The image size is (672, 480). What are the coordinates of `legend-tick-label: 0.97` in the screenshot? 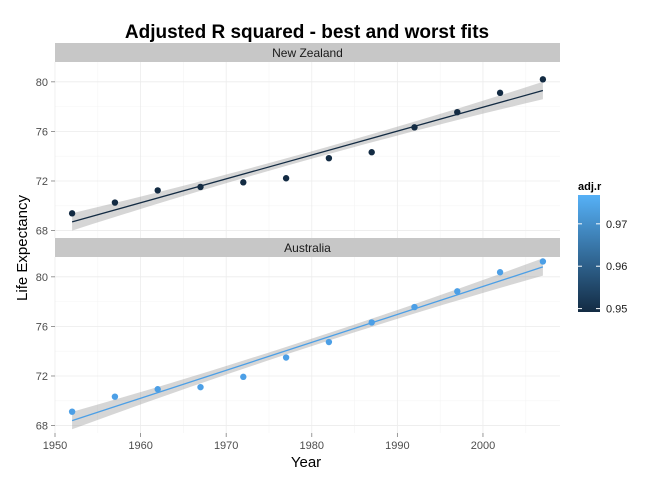 It's located at (616, 225).